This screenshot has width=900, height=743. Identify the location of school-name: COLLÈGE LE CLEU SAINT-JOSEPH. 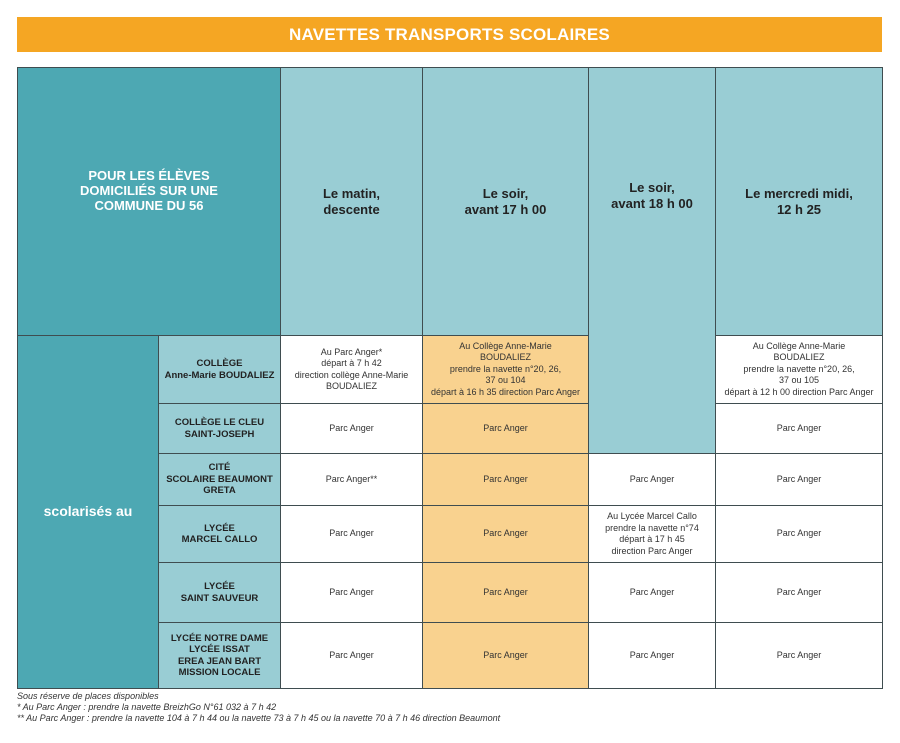
(219, 428).